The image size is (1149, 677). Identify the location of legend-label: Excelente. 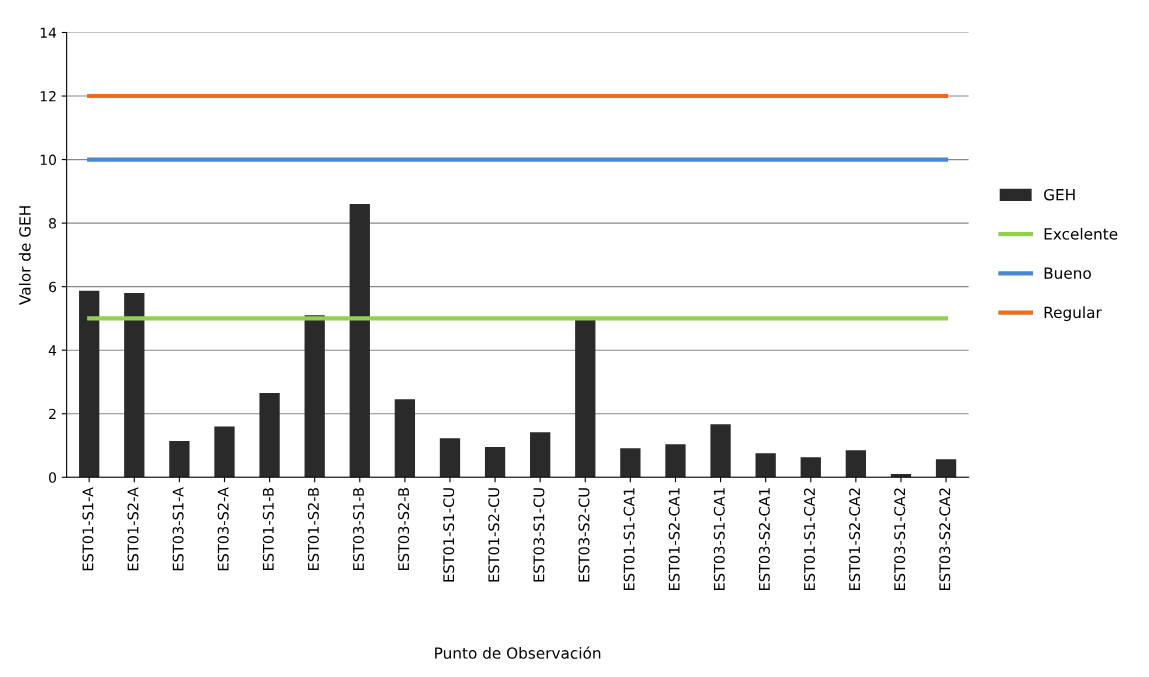
(1081, 233).